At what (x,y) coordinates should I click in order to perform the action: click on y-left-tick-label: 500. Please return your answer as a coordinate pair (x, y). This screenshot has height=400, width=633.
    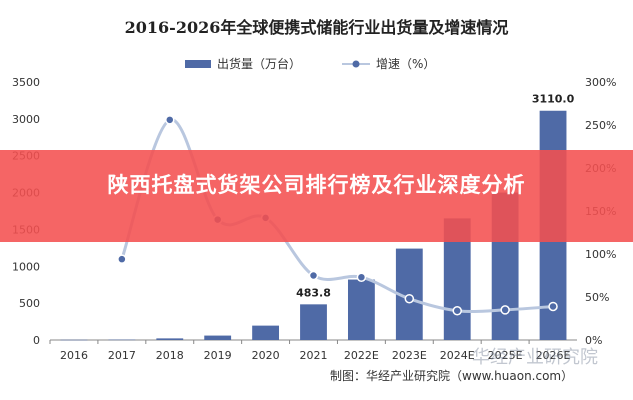
    Looking at the image, I should click on (29, 303).